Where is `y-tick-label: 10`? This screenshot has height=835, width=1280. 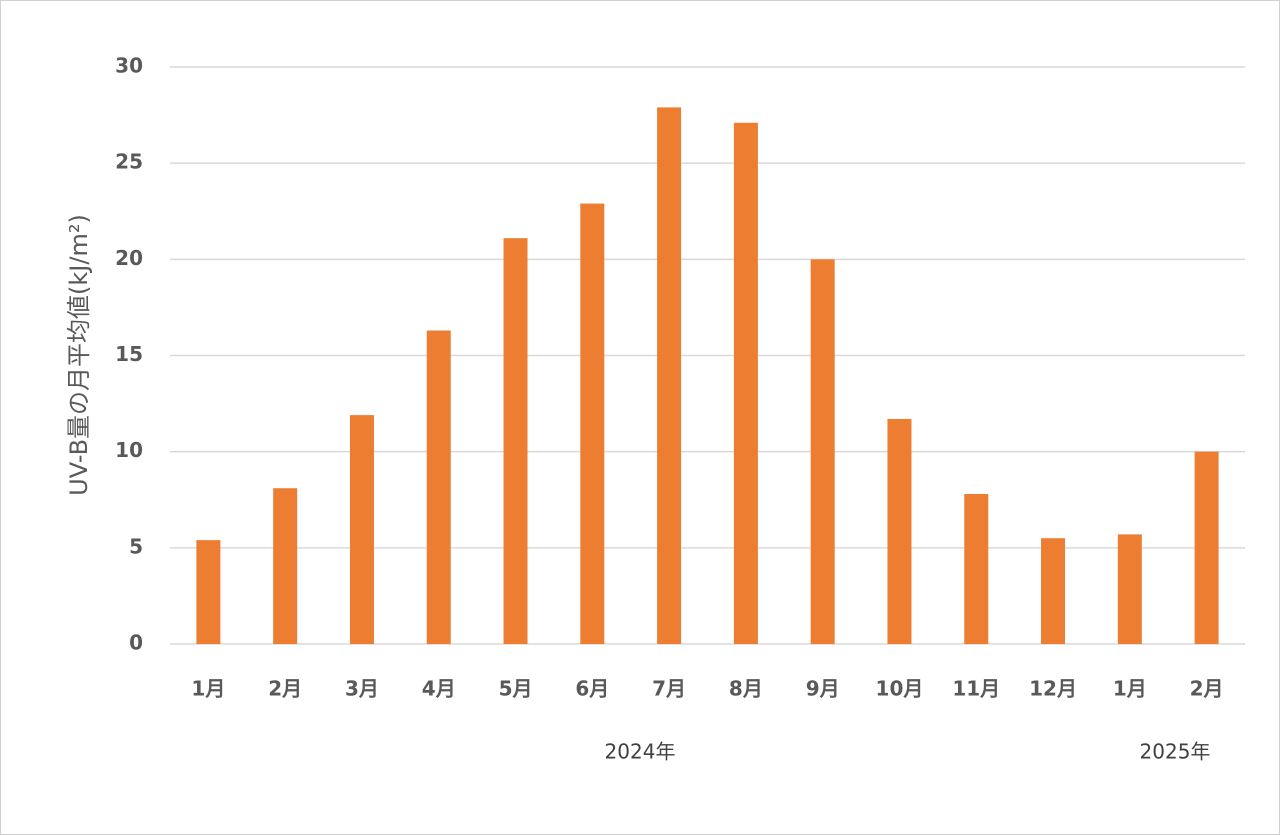 y-tick-label: 10 is located at coordinates (129, 450).